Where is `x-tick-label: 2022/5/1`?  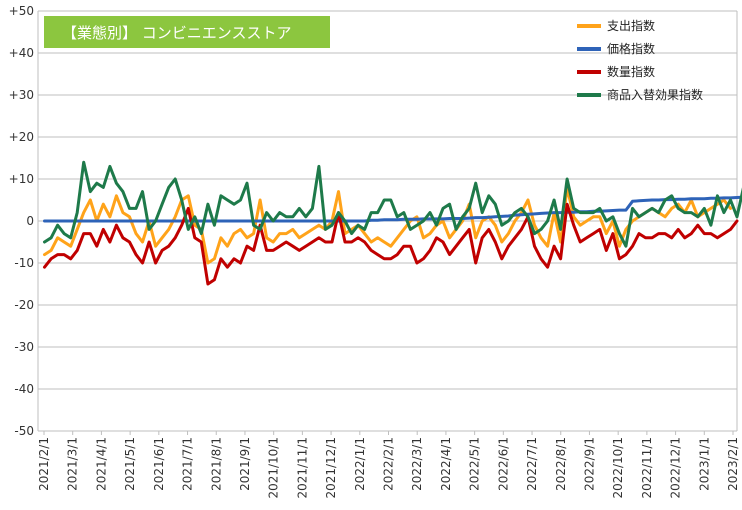 x-tick-label: 2022/5/1 is located at coordinates (475, 464).